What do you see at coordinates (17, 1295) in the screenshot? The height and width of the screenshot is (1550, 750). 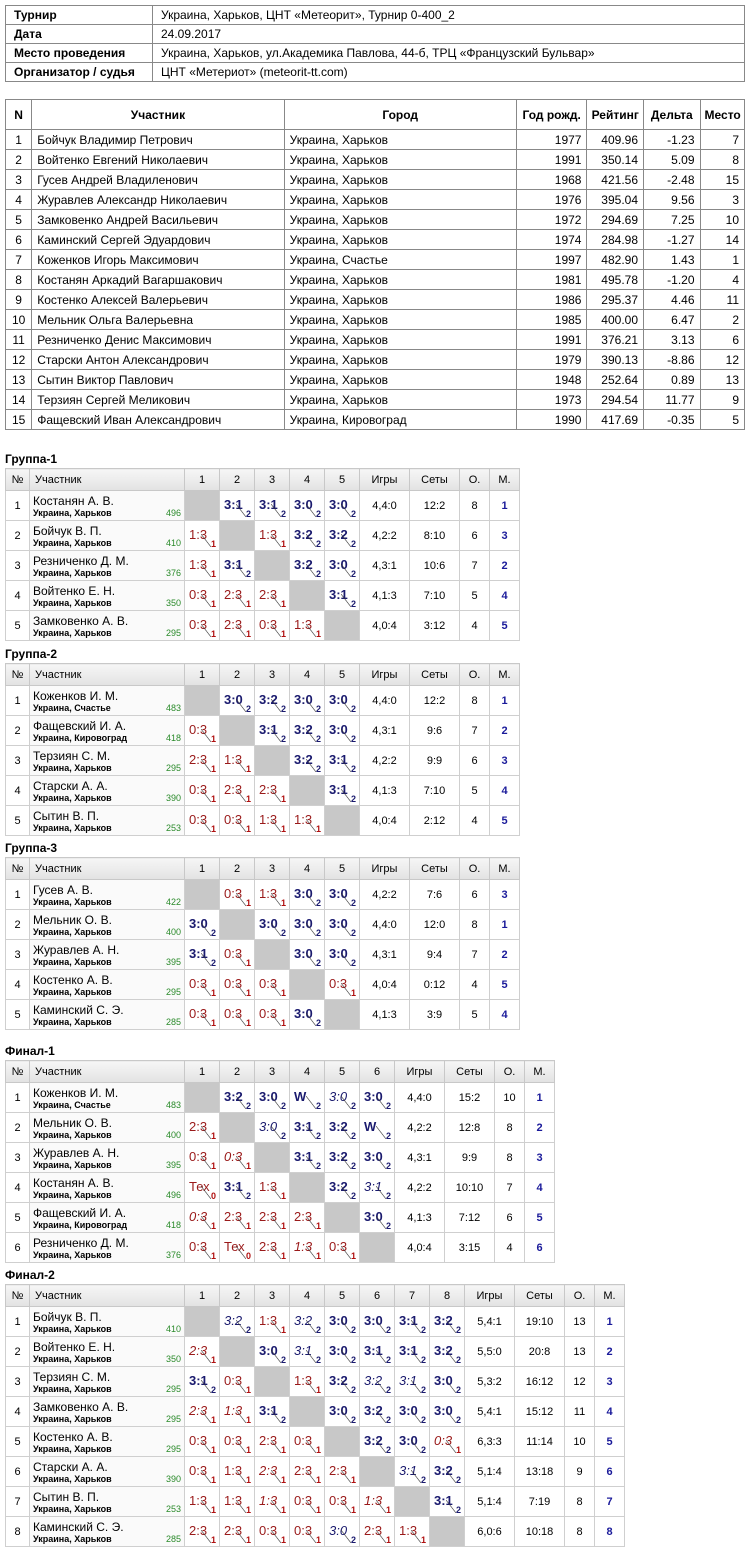 I see `header-cell: №` at bounding box center [17, 1295].